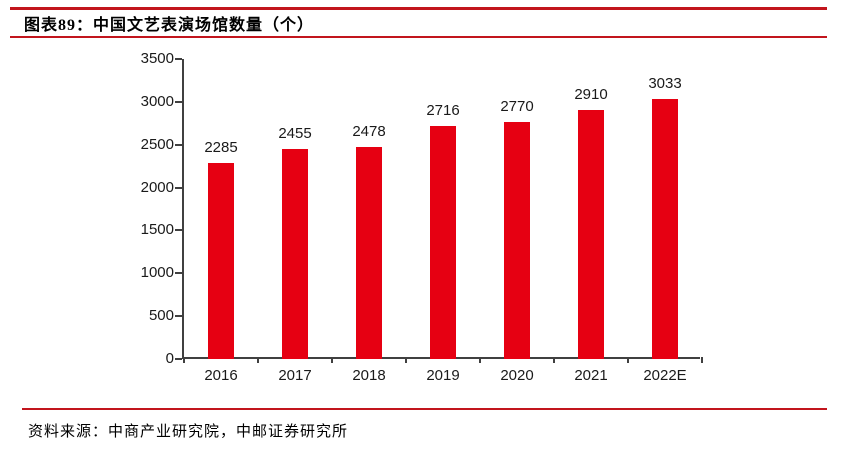 The width and height of the screenshot is (844, 455). I want to click on x-axis-category-label: 2020, so click(517, 375).